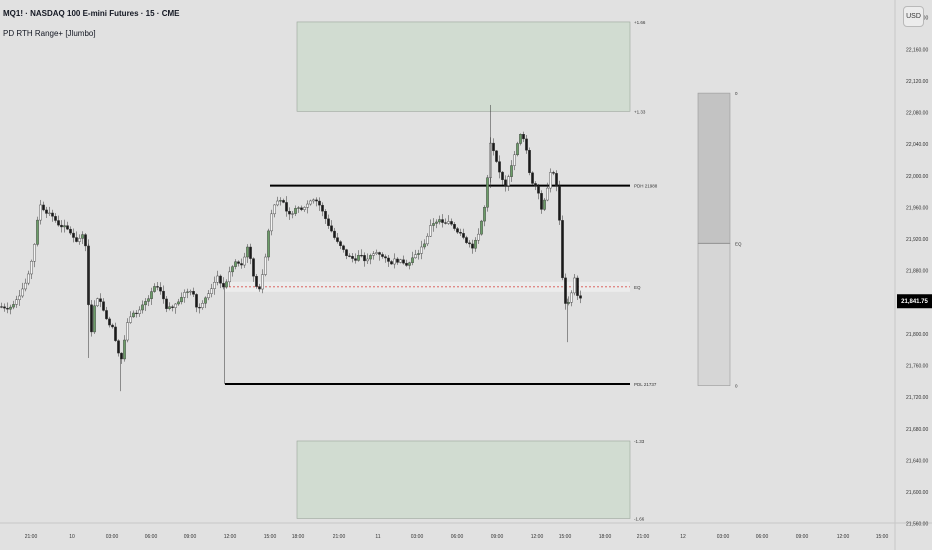 The image size is (932, 550). I want to click on range-box-bottom-label: 0, so click(736, 386).